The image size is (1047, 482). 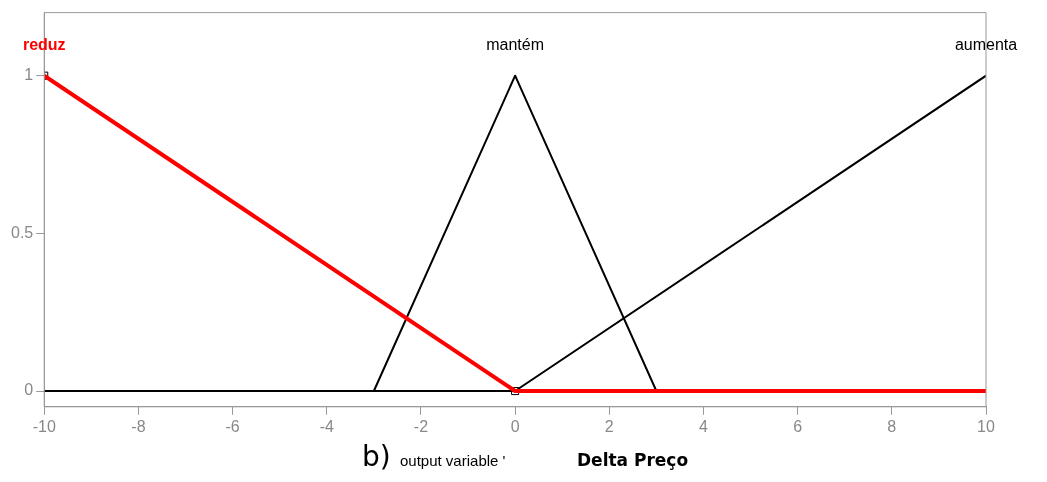 I want to click on y-tick-label: 1, so click(x=29, y=75).